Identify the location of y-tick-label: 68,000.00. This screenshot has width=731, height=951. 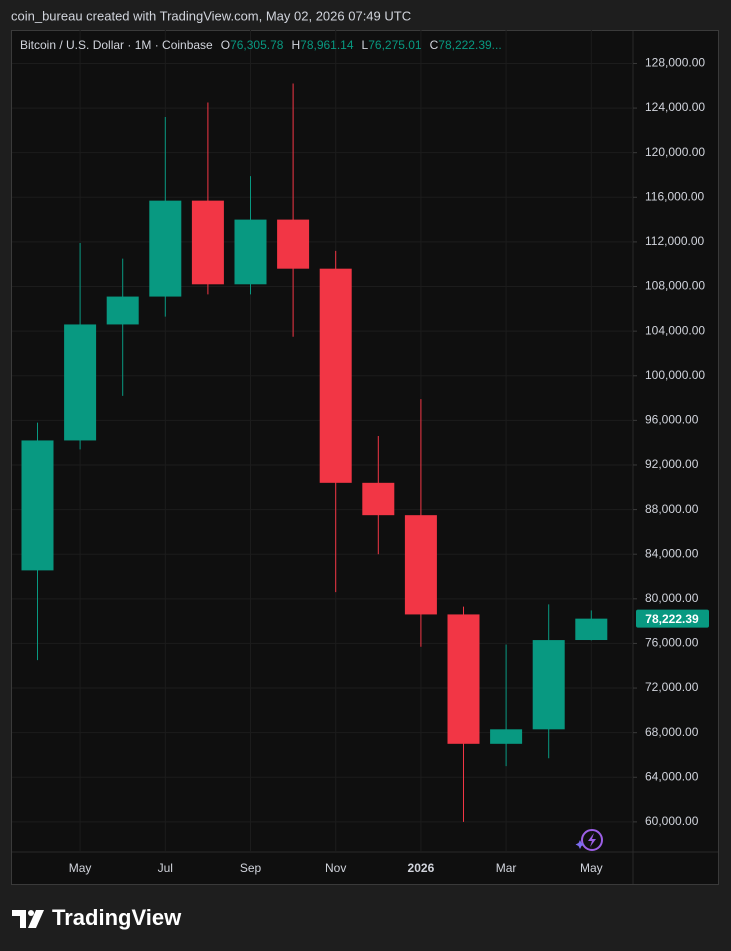
(672, 732).